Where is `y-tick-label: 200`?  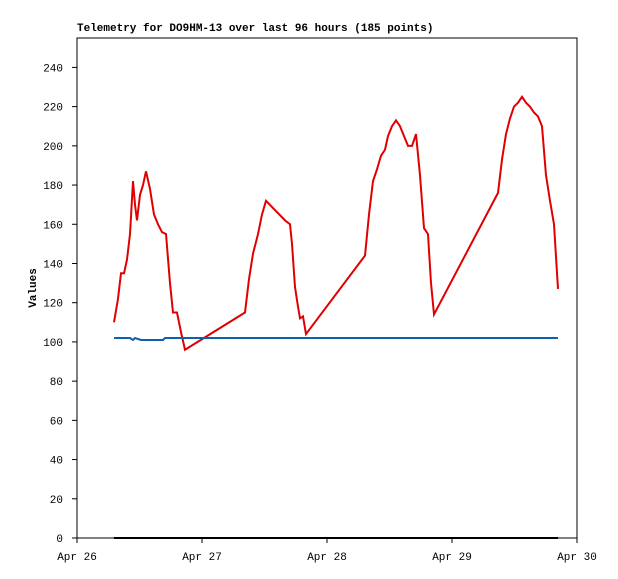 y-tick-label: 200 is located at coordinates (53, 148).